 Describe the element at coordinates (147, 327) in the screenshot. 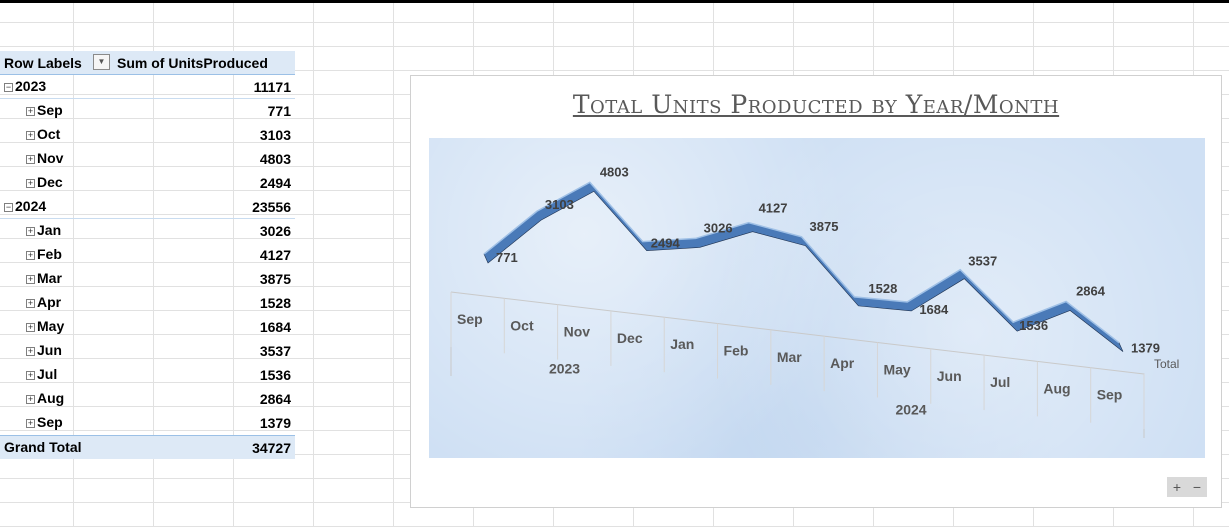

I see `pivot-month-row: + May 1684` at that location.